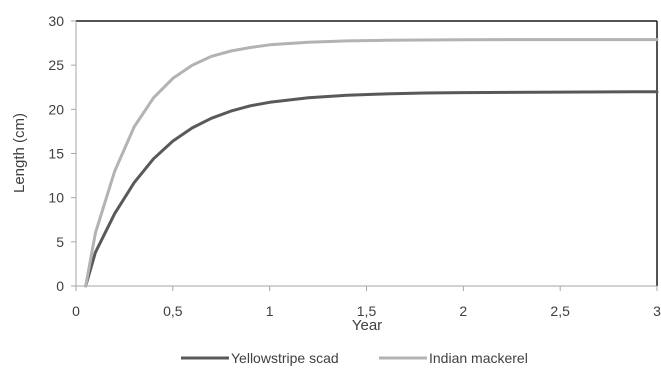 This screenshot has width=661, height=369. I want to click on x-tick-label: 3, so click(657, 311).